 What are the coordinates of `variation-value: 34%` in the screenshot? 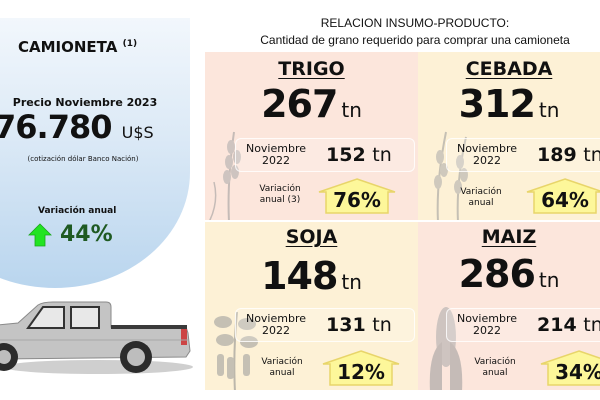 It's located at (577, 372).